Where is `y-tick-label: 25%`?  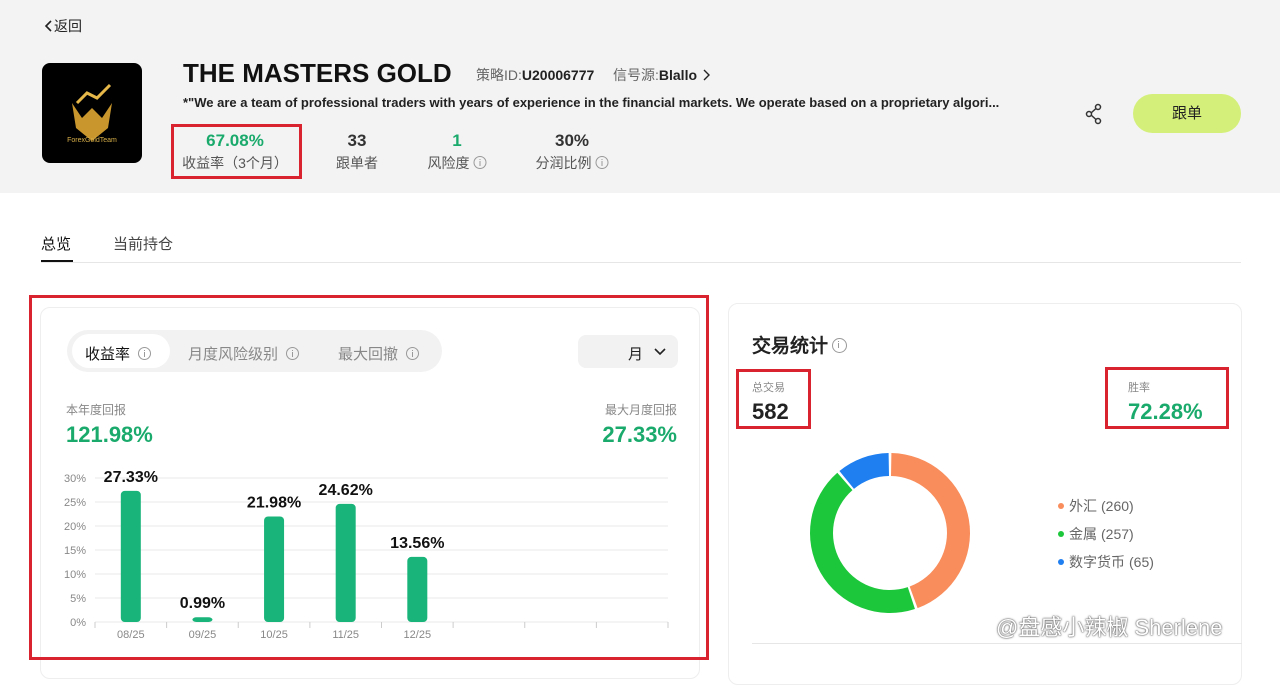
y-tick-label: 25% is located at coordinates (75, 503).